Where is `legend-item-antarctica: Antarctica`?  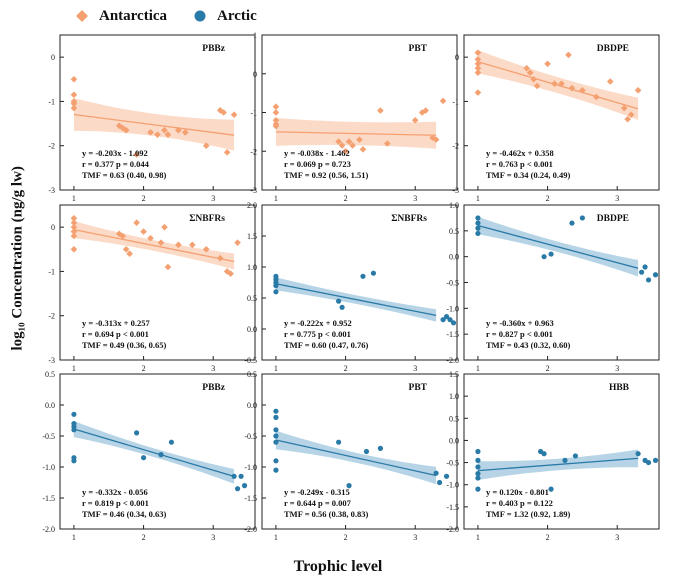
legend-item-antarctica: Antarctica is located at coordinates (121, 16).